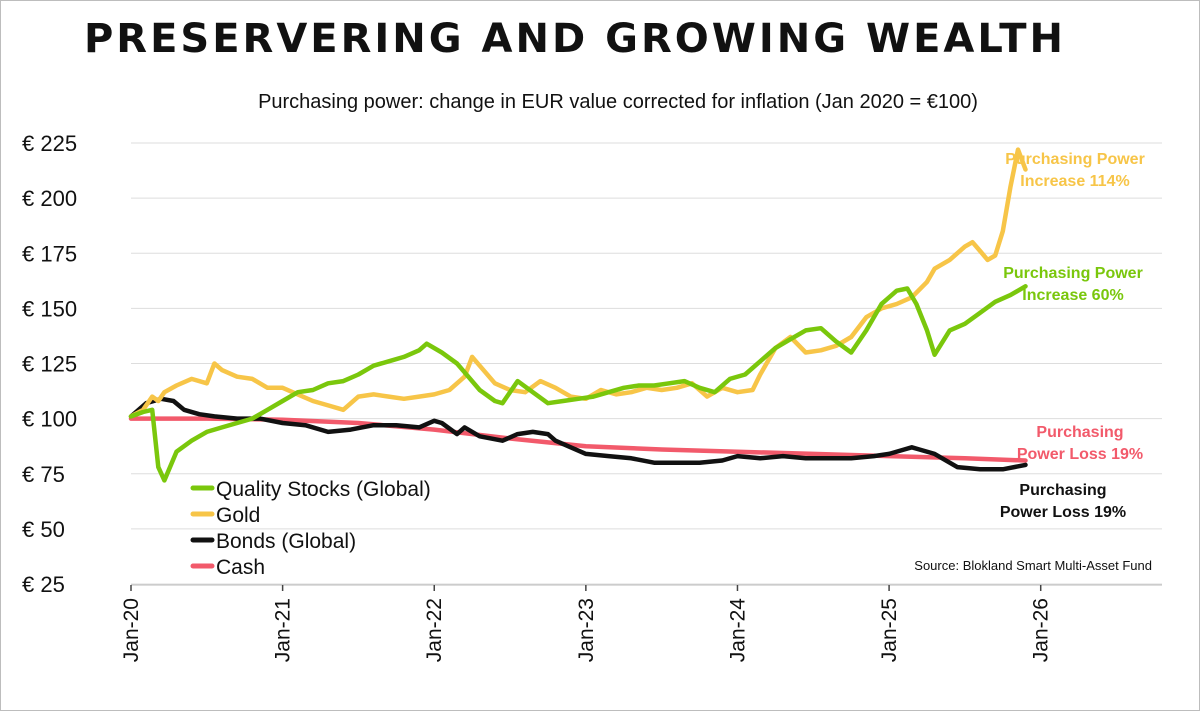 This screenshot has width=1200, height=711. I want to click on x-tick-label: Jan-20, so click(131, 630).